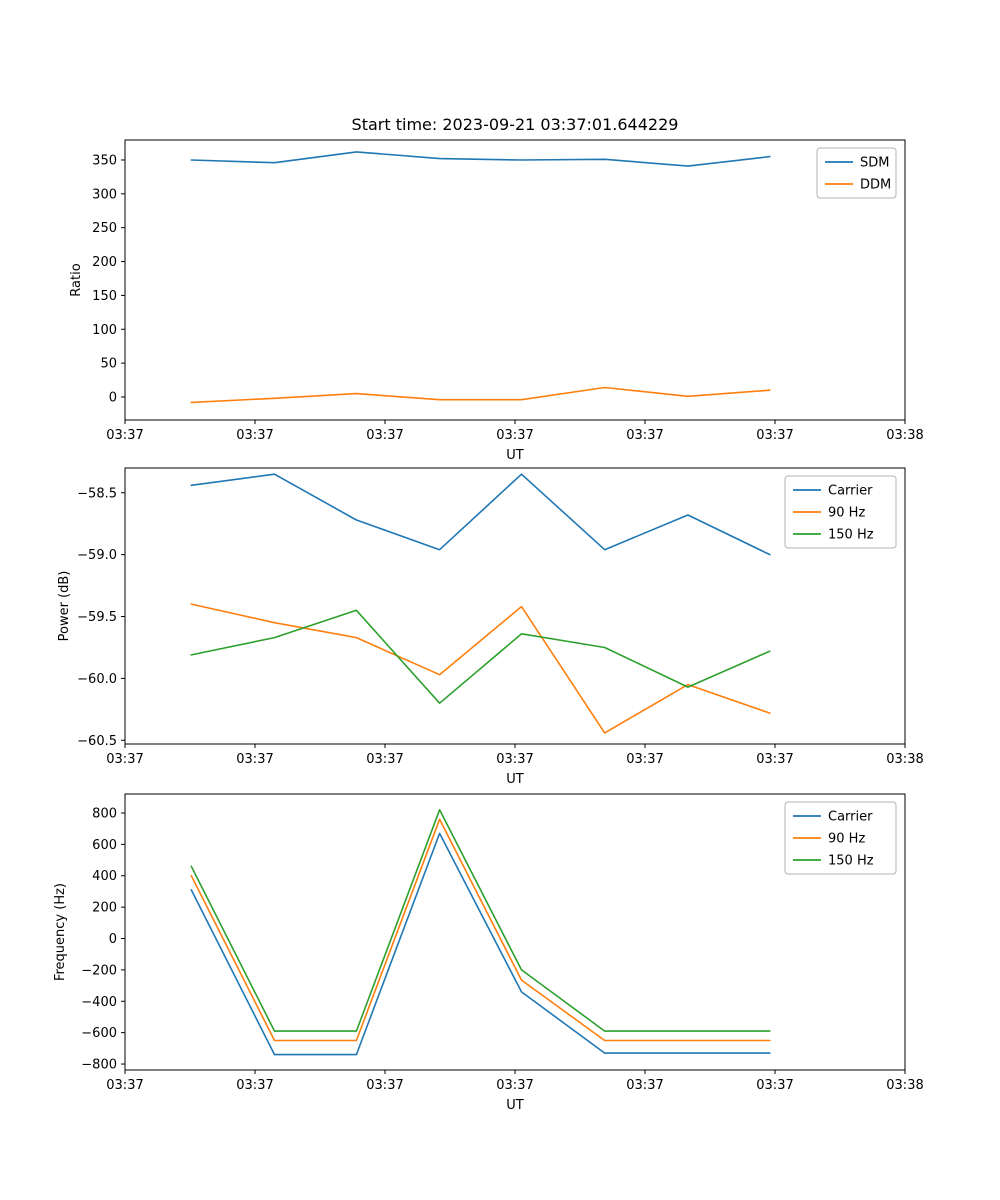 The image size is (1000, 1200). I want to click on y-tick-label: −59.5, so click(97, 617).